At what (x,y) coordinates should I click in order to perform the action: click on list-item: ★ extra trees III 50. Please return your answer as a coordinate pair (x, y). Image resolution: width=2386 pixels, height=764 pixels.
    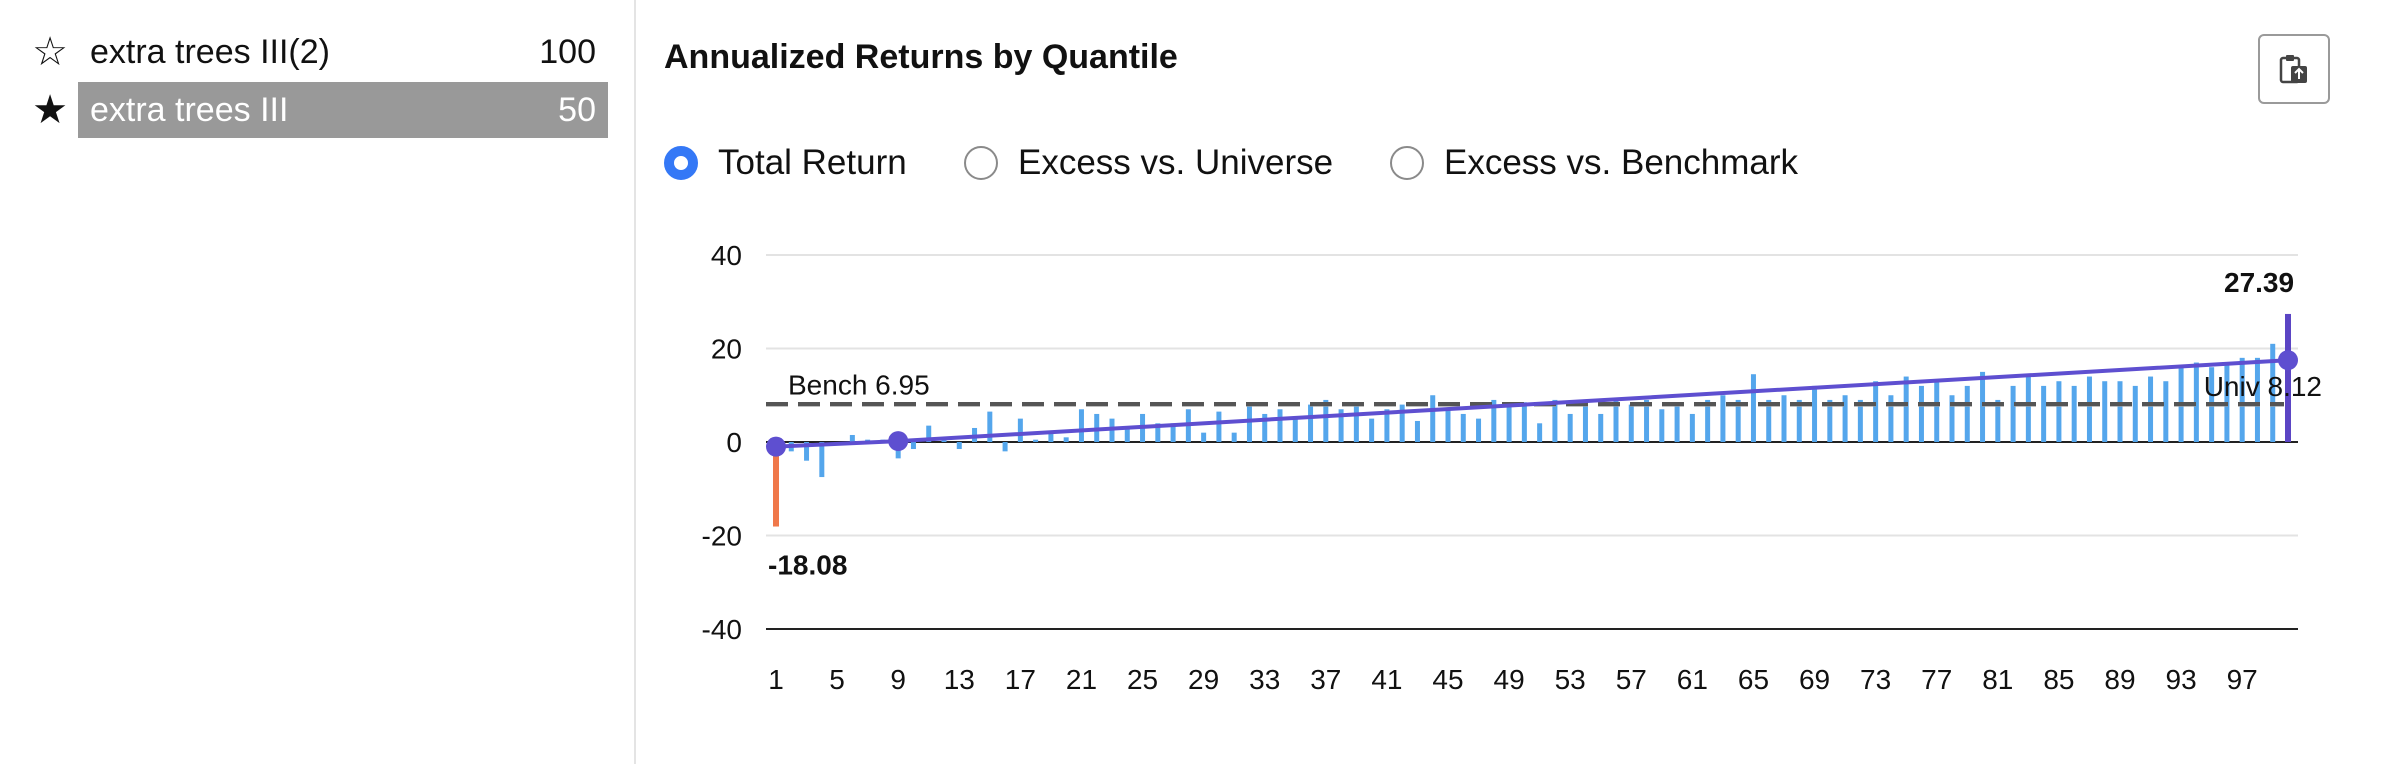
    Looking at the image, I should click on (318, 110).